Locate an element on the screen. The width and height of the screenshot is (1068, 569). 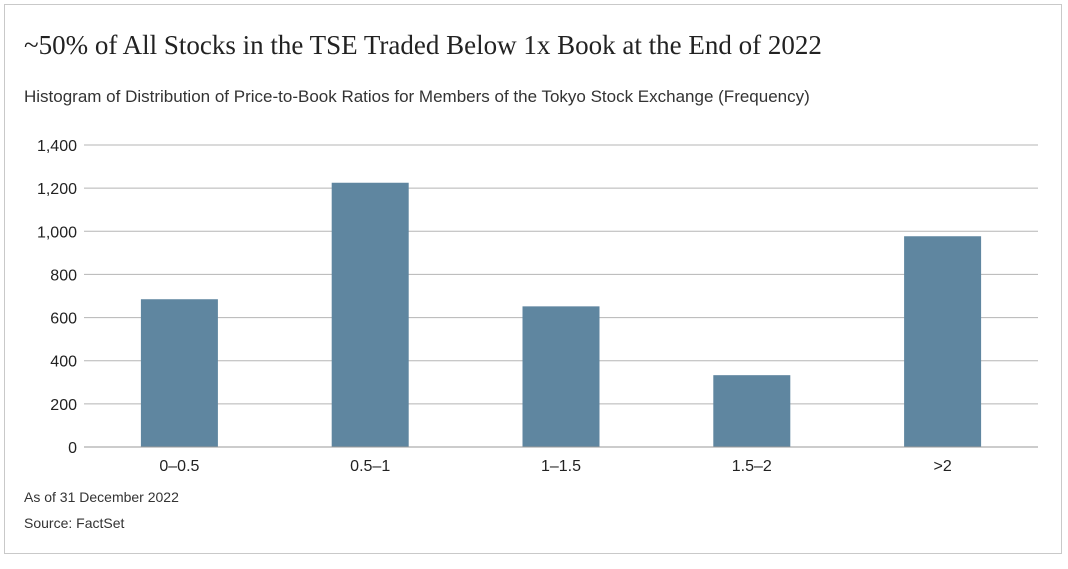
y-tick-label: 400 is located at coordinates (63, 362).